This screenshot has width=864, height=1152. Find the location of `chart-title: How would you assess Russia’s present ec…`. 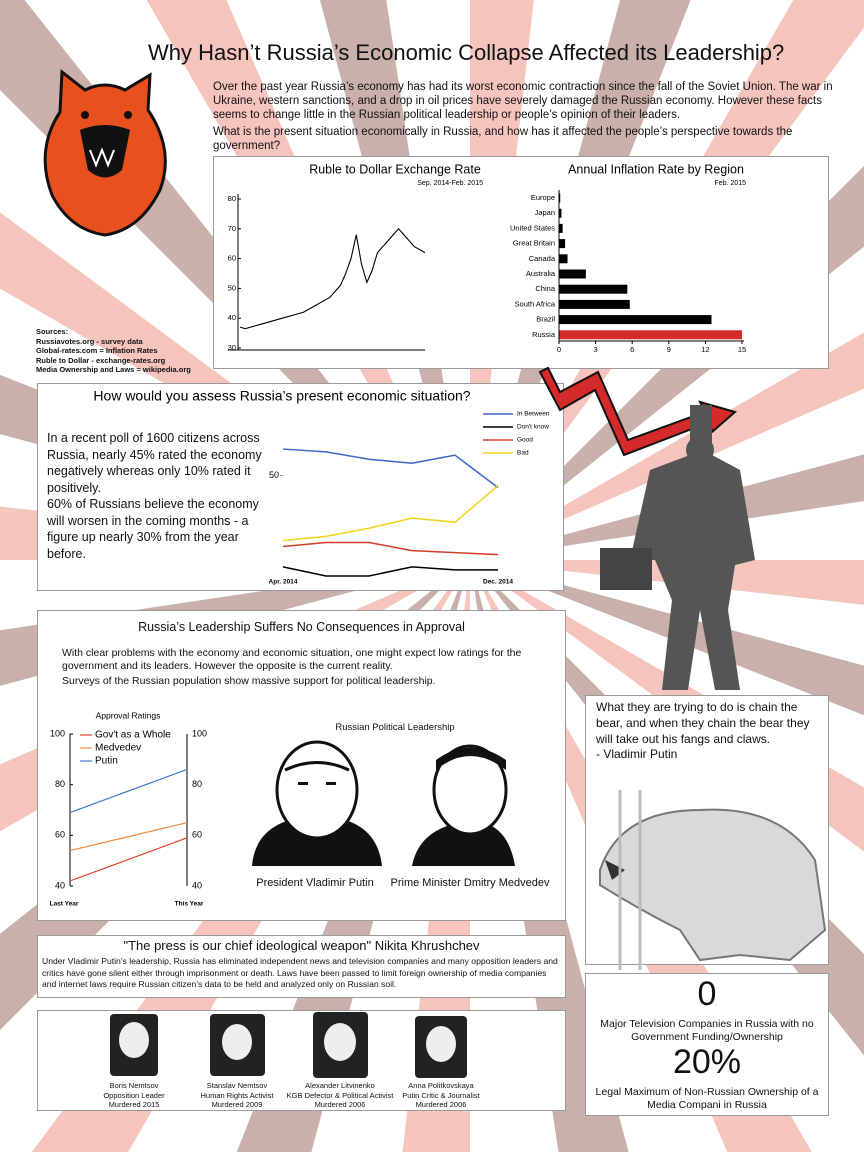

chart-title: How would you assess Russia’s present ec… is located at coordinates (281, 396).